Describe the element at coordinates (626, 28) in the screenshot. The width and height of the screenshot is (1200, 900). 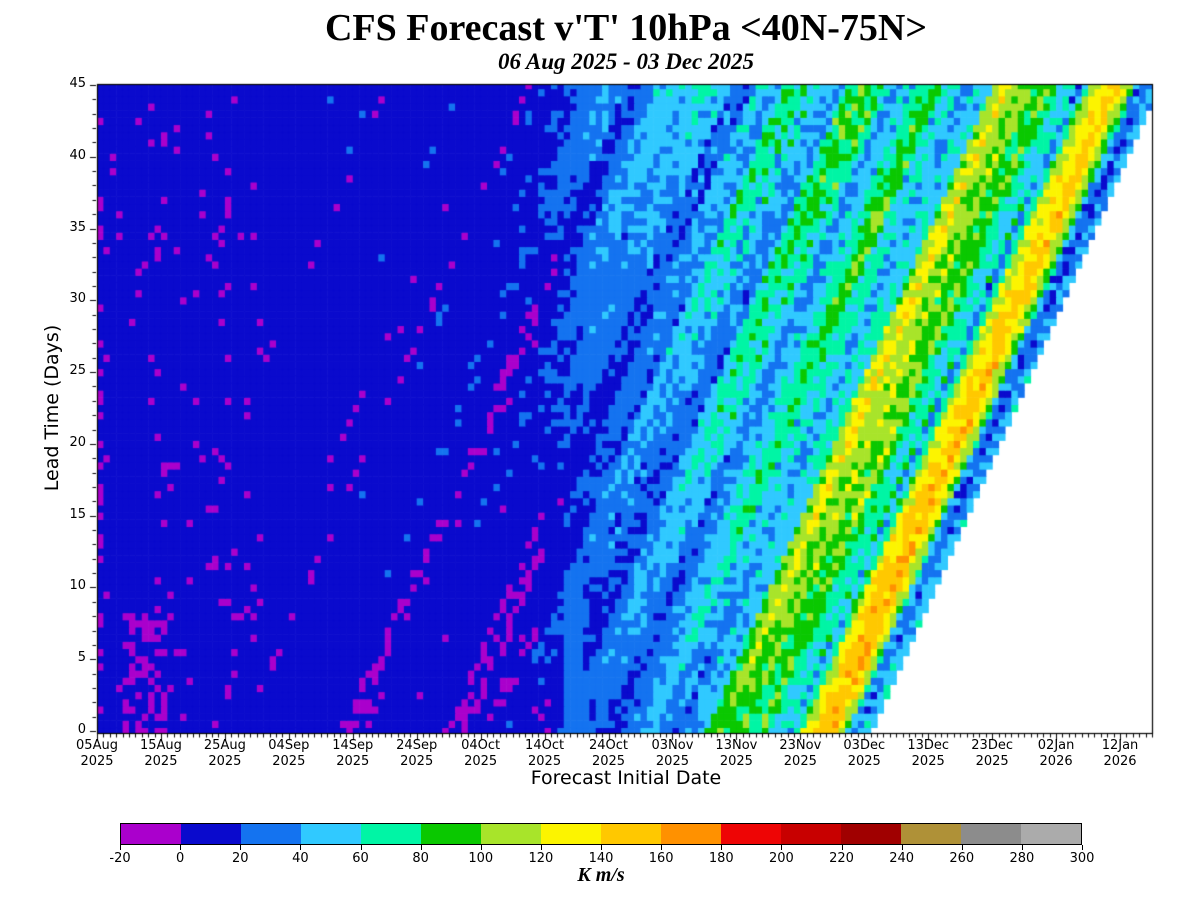
I see `chart-title: CFS Forecast v'T' 10hPa <40N-75N>` at that location.